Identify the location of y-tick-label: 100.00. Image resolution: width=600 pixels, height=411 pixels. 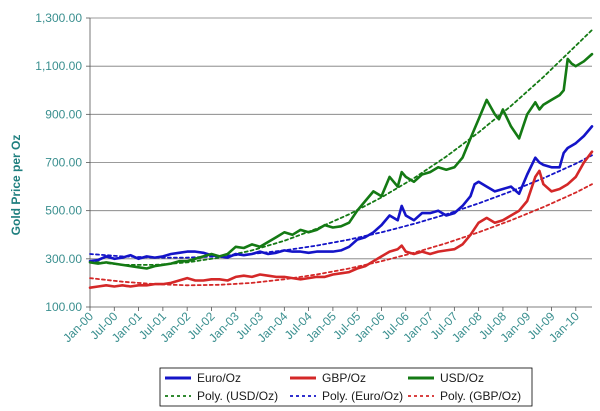
(63, 307).